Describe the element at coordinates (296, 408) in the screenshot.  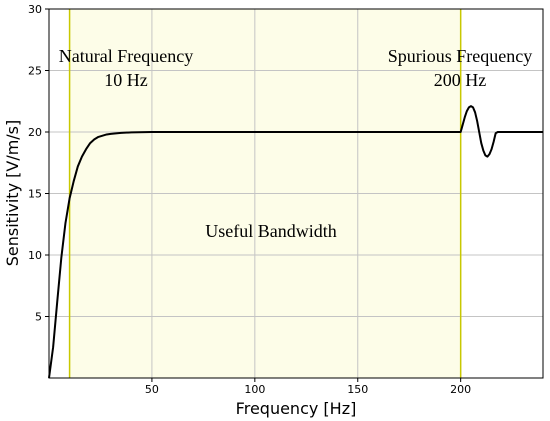
I see `x-axis-label: Frequency [Hz]` at that location.